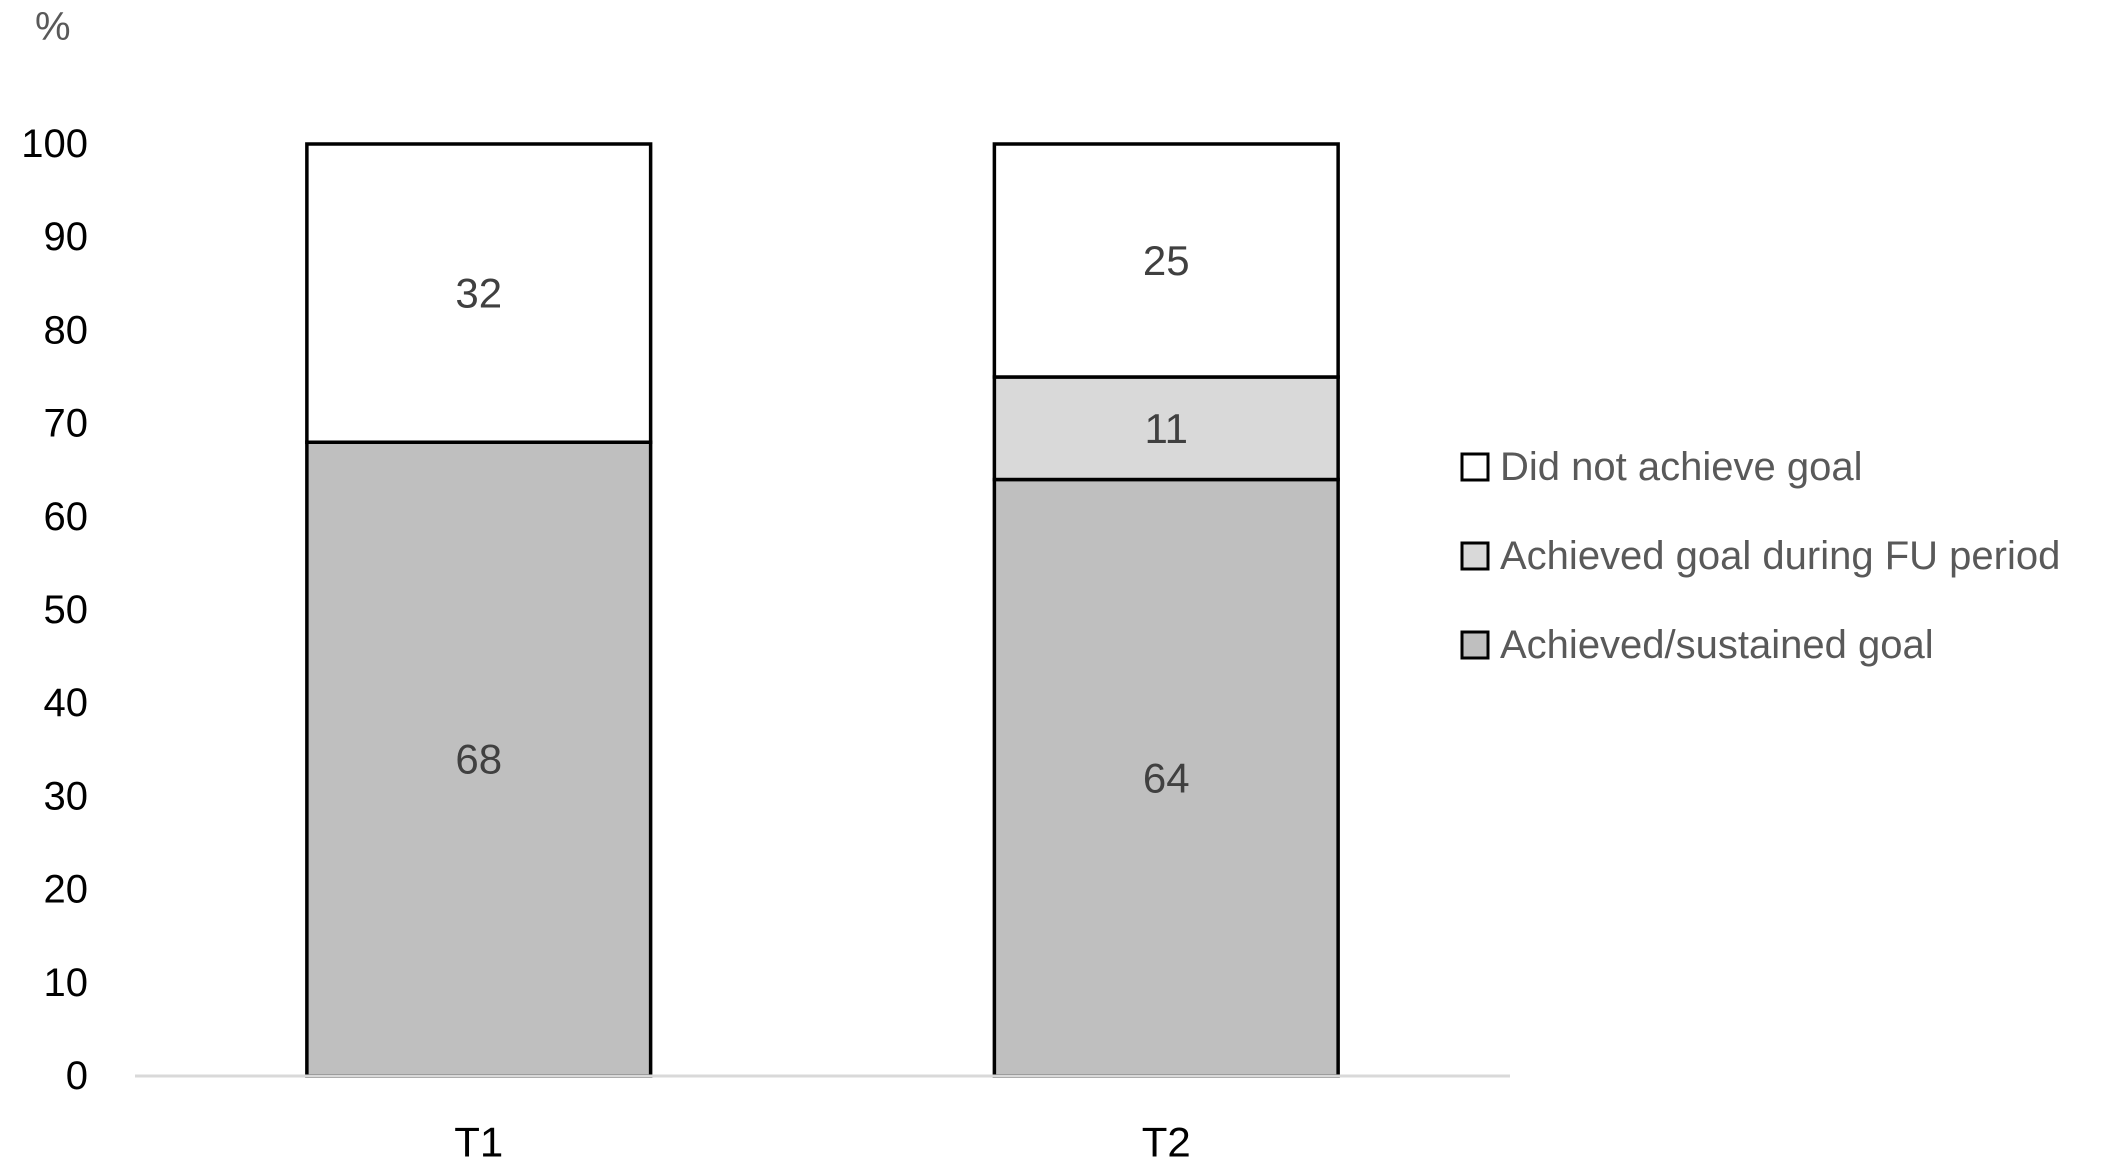 This screenshot has height=1164, width=2128. What do you see at coordinates (1717, 645) in the screenshot?
I see `legend-label: Achieved/sustained goal` at bounding box center [1717, 645].